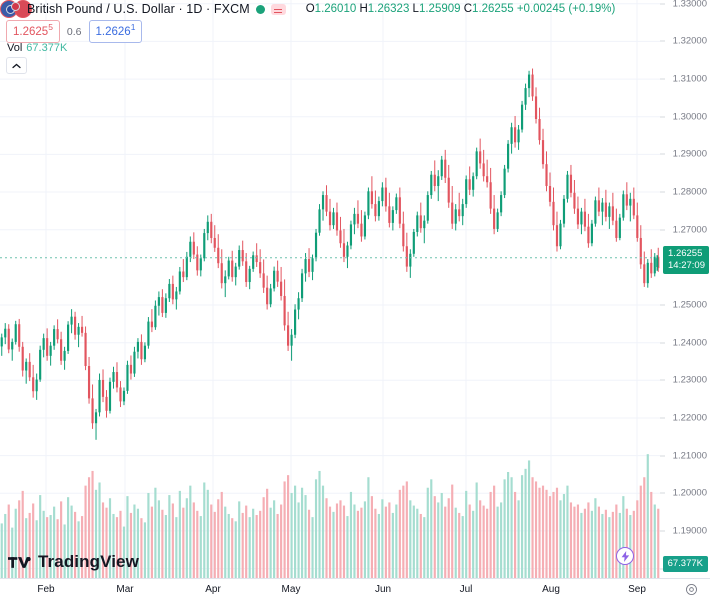  I want to click on lightning-bolt-button, so click(625, 556).